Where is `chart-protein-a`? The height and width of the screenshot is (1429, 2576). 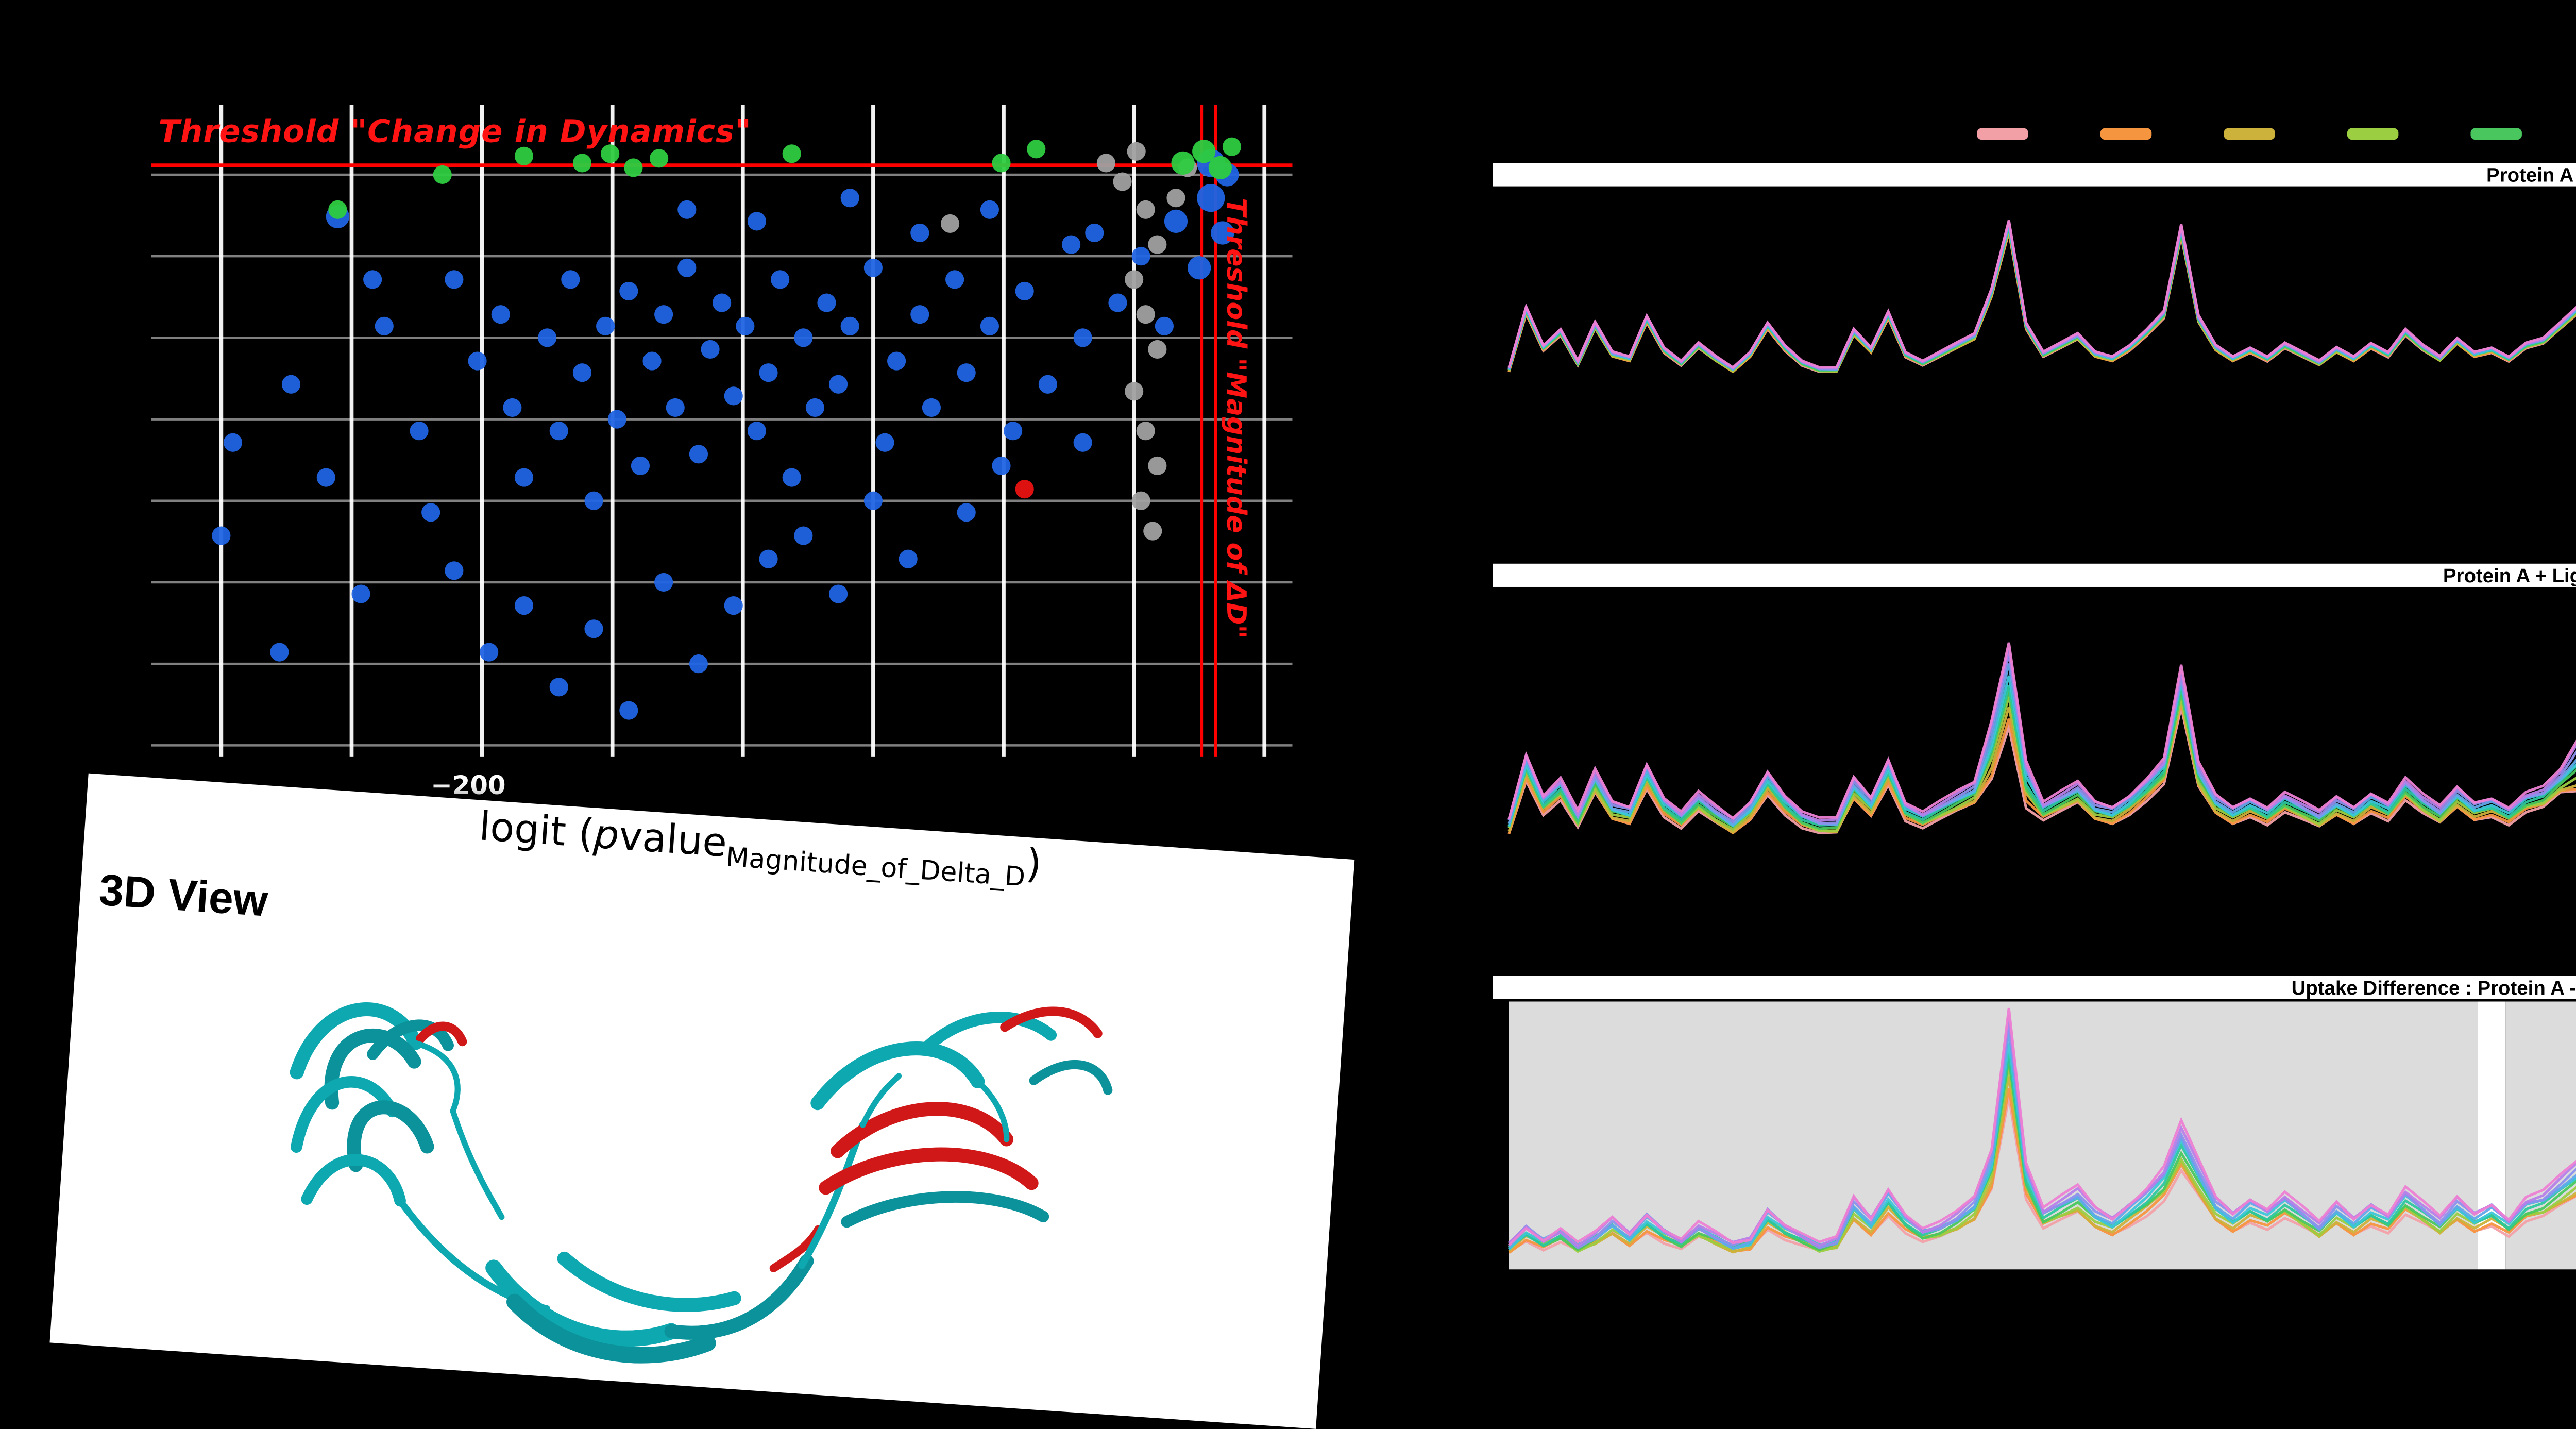
chart-protein-a is located at coordinates (2039, 371).